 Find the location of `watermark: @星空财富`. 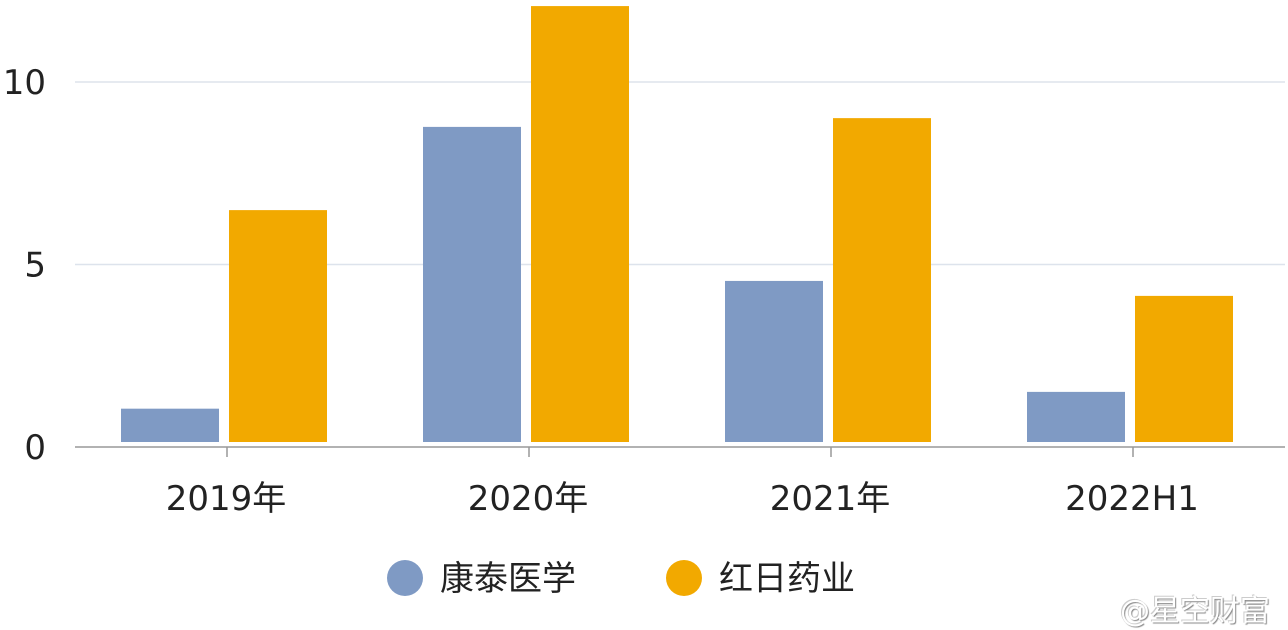

watermark: @星空财富 is located at coordinates (1195, 611).